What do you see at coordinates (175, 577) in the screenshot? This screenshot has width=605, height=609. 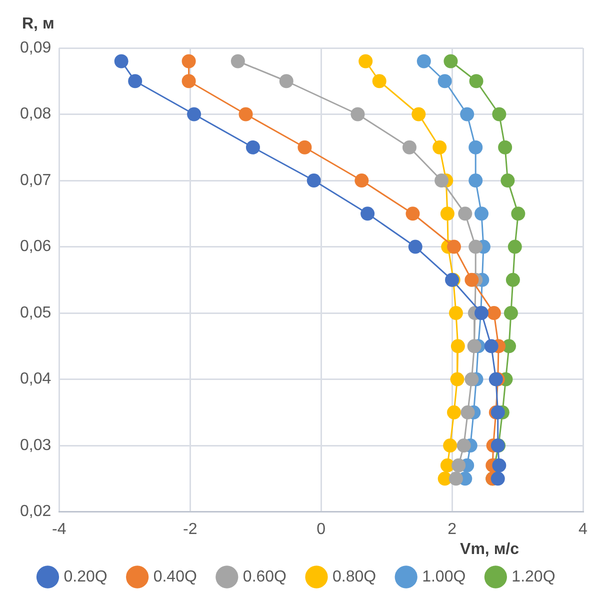 I see `legend-label: 0.40Q` at bounding box center [175, 577].